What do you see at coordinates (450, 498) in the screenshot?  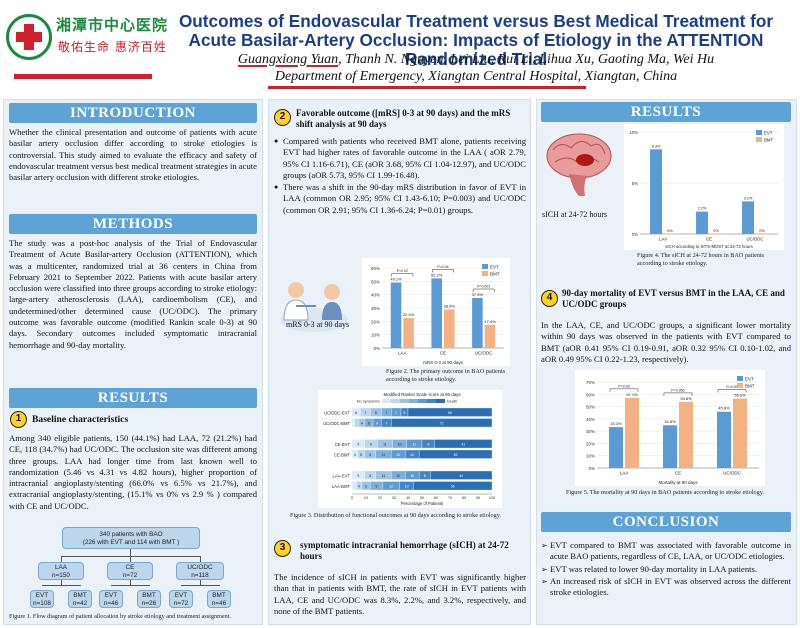 I see `x-tick-label: 70` at bounding box center [450, 498].